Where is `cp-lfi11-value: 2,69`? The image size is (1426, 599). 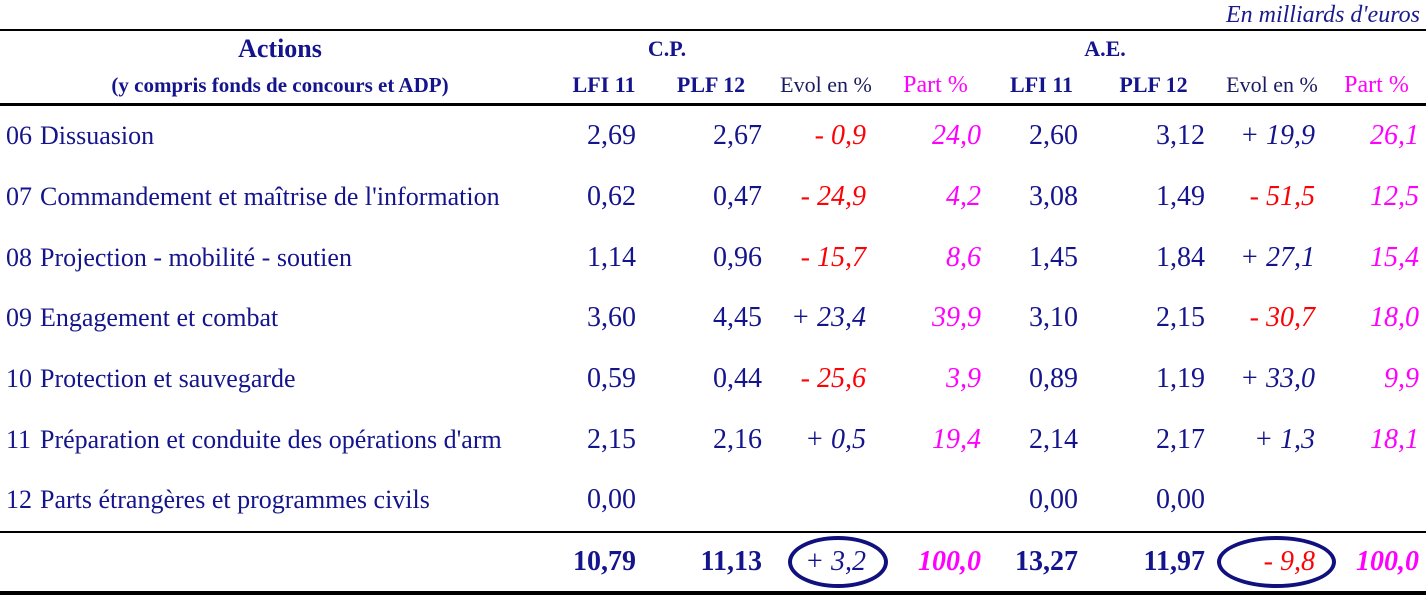
cp-lfi11-value: 2,69 is located at coordinates (611, 136).